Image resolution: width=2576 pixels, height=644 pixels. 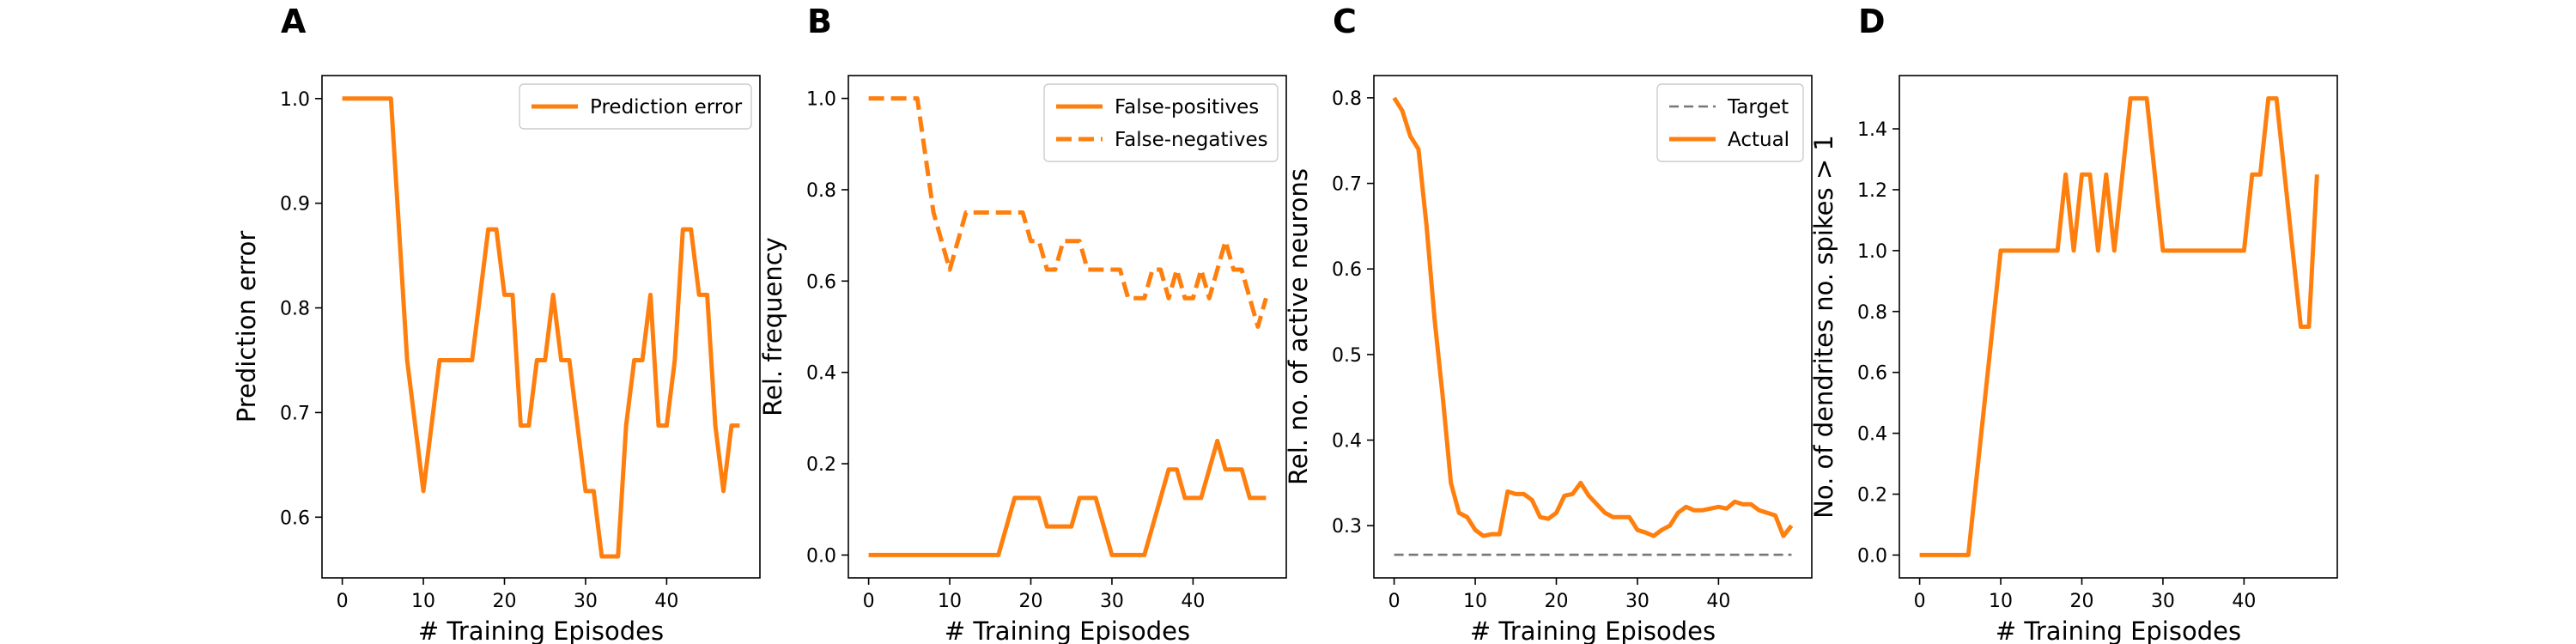 I want to click on legend: Target Actual, so click(x=1730, y=123).